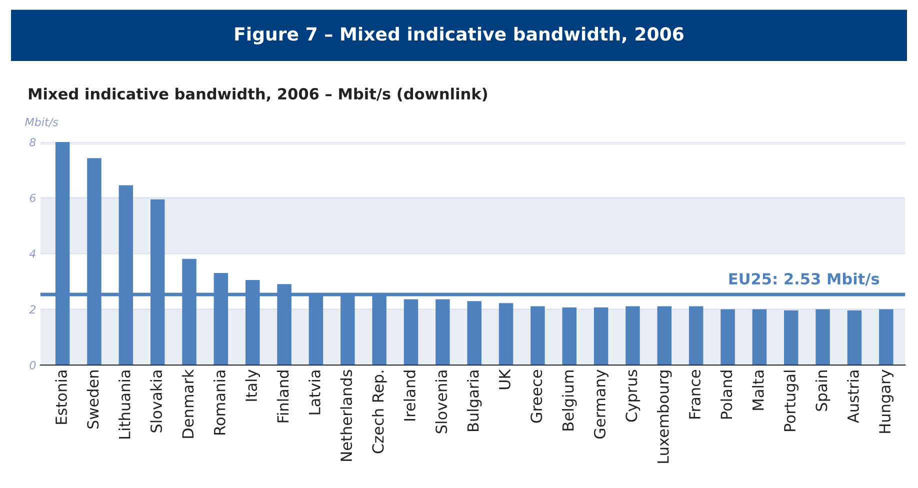 The image size is (918, 488). What do you see at coordinates (822, 390) in the screenshot?
I see `x-tick-label: Spain` at bounding box center [822, 390].